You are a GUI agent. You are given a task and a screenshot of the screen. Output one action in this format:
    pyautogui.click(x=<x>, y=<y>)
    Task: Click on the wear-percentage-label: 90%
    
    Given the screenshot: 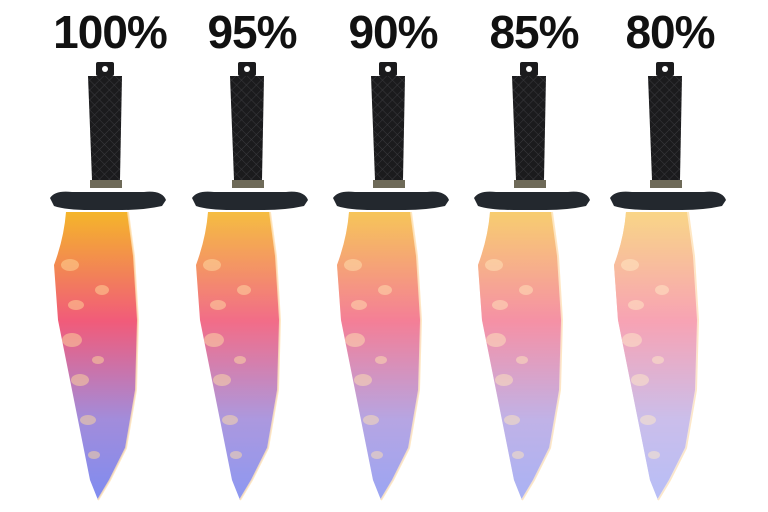 What is the action you would take?
    pyautogui.click(x=393, y=32)
    